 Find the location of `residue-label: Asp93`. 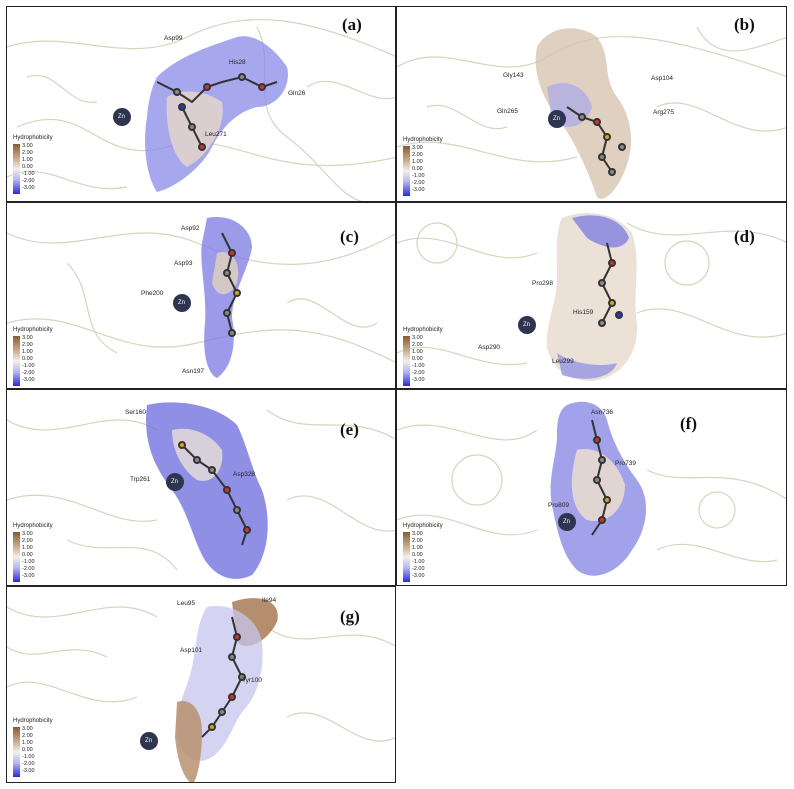

residue-label: Asp93 is located at coordinates (183, 263).